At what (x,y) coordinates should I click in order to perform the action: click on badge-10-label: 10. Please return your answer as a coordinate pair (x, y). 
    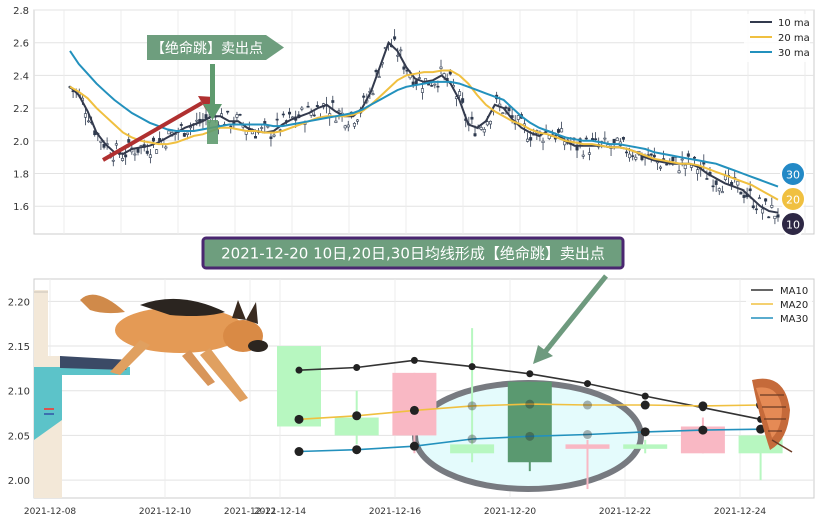
    Looking at the image, I should click on (793, 225).